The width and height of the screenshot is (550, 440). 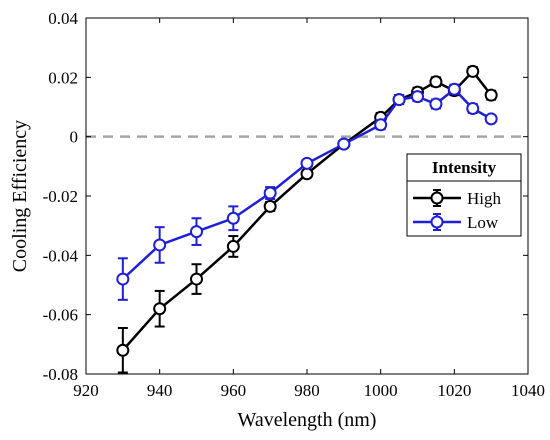 What do you see at coordinates (60, 196) in the screenshot?
I see `y-tick-label: -0.02` at bounding box center [60, 196].